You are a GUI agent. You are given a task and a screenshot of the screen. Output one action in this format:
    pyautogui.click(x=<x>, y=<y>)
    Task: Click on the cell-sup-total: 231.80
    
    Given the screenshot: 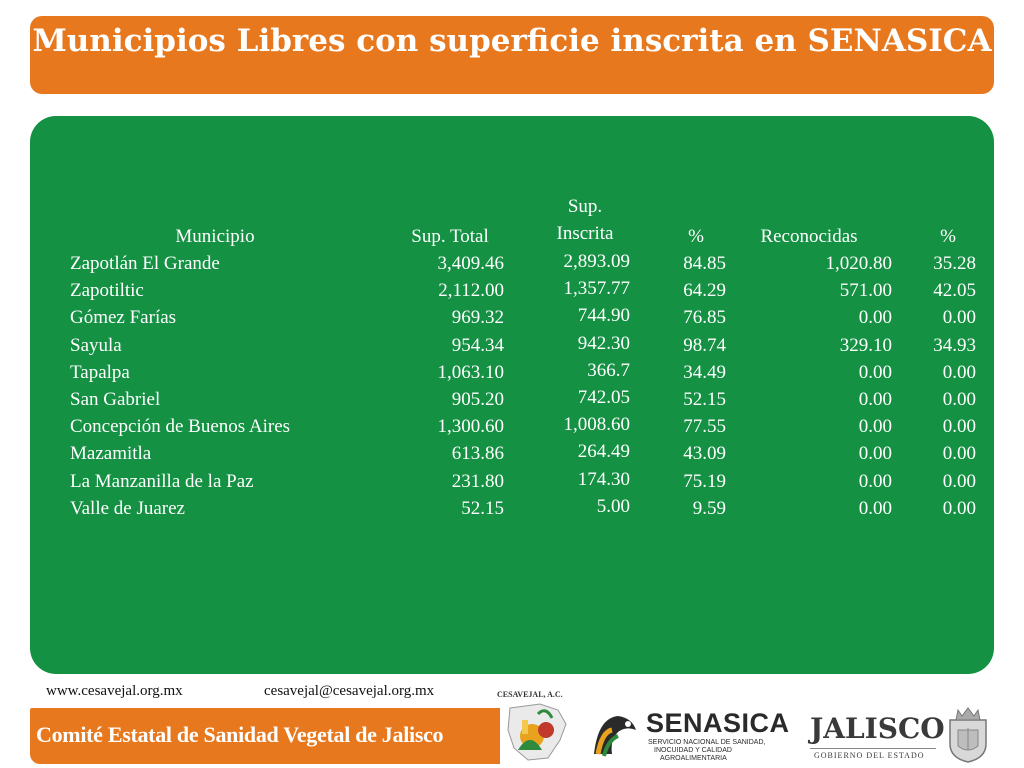 What is the action you would take?
    pyautogui.click(x=477, y=481)
    